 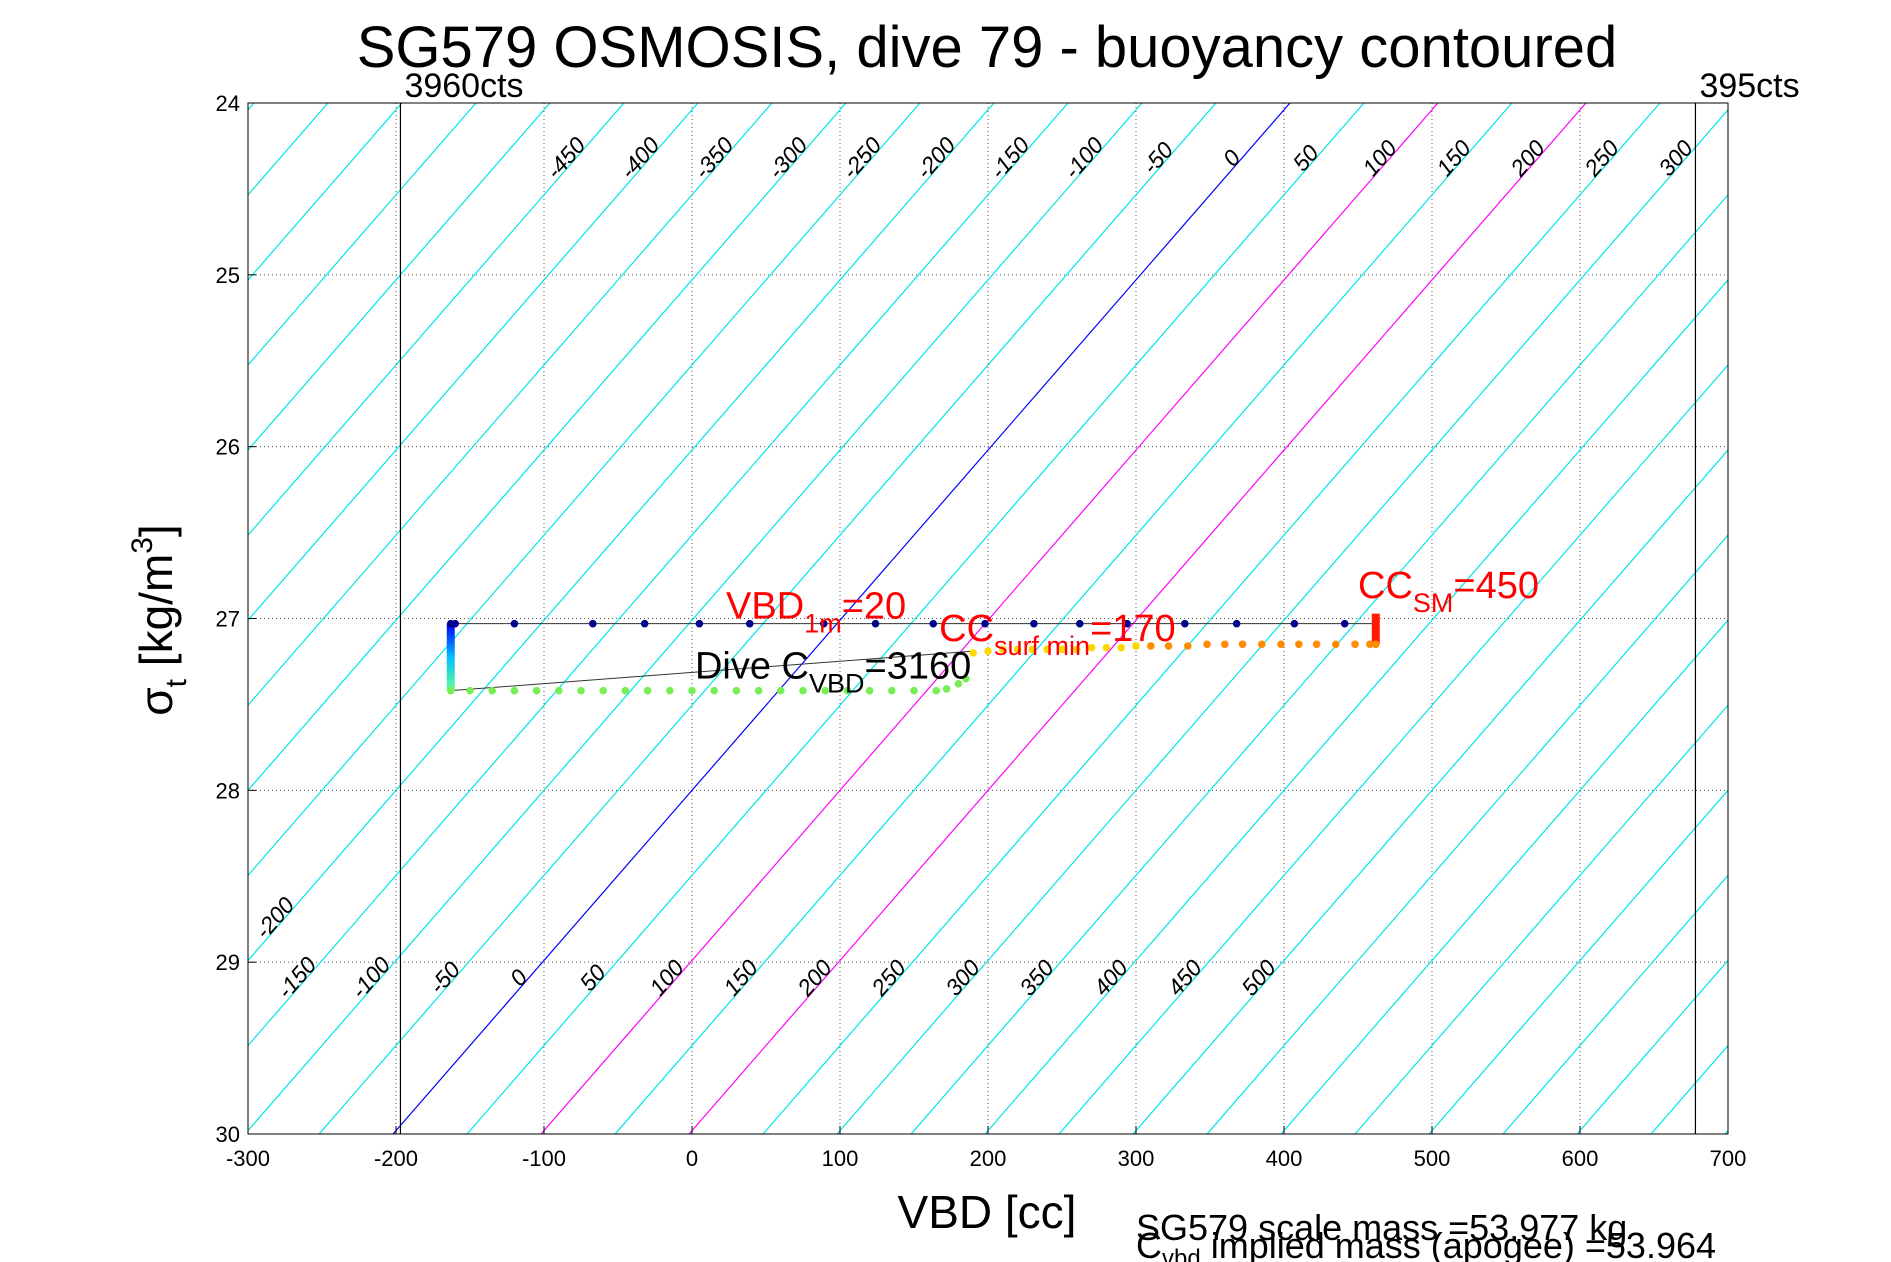 I want to click on footer-line-2-tail: implied mass (apogee) =53.964, so click(x=1458, y=1243).